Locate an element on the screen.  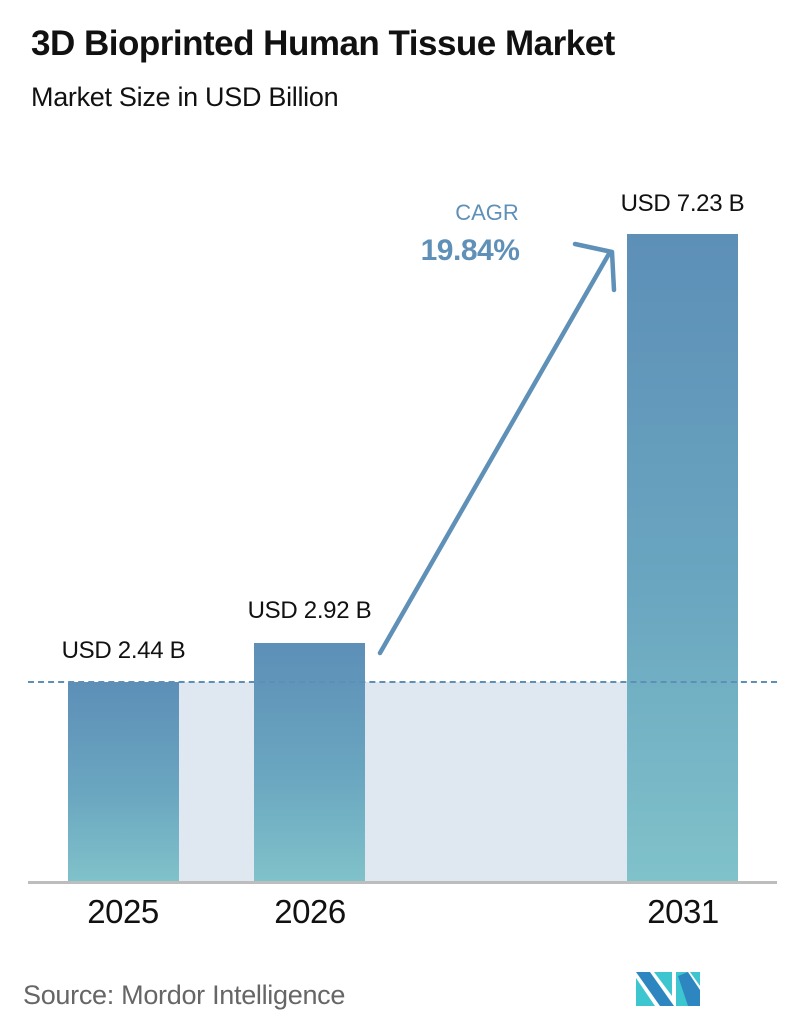
cagr-label: CAGR is located at coordinates (487, 212).